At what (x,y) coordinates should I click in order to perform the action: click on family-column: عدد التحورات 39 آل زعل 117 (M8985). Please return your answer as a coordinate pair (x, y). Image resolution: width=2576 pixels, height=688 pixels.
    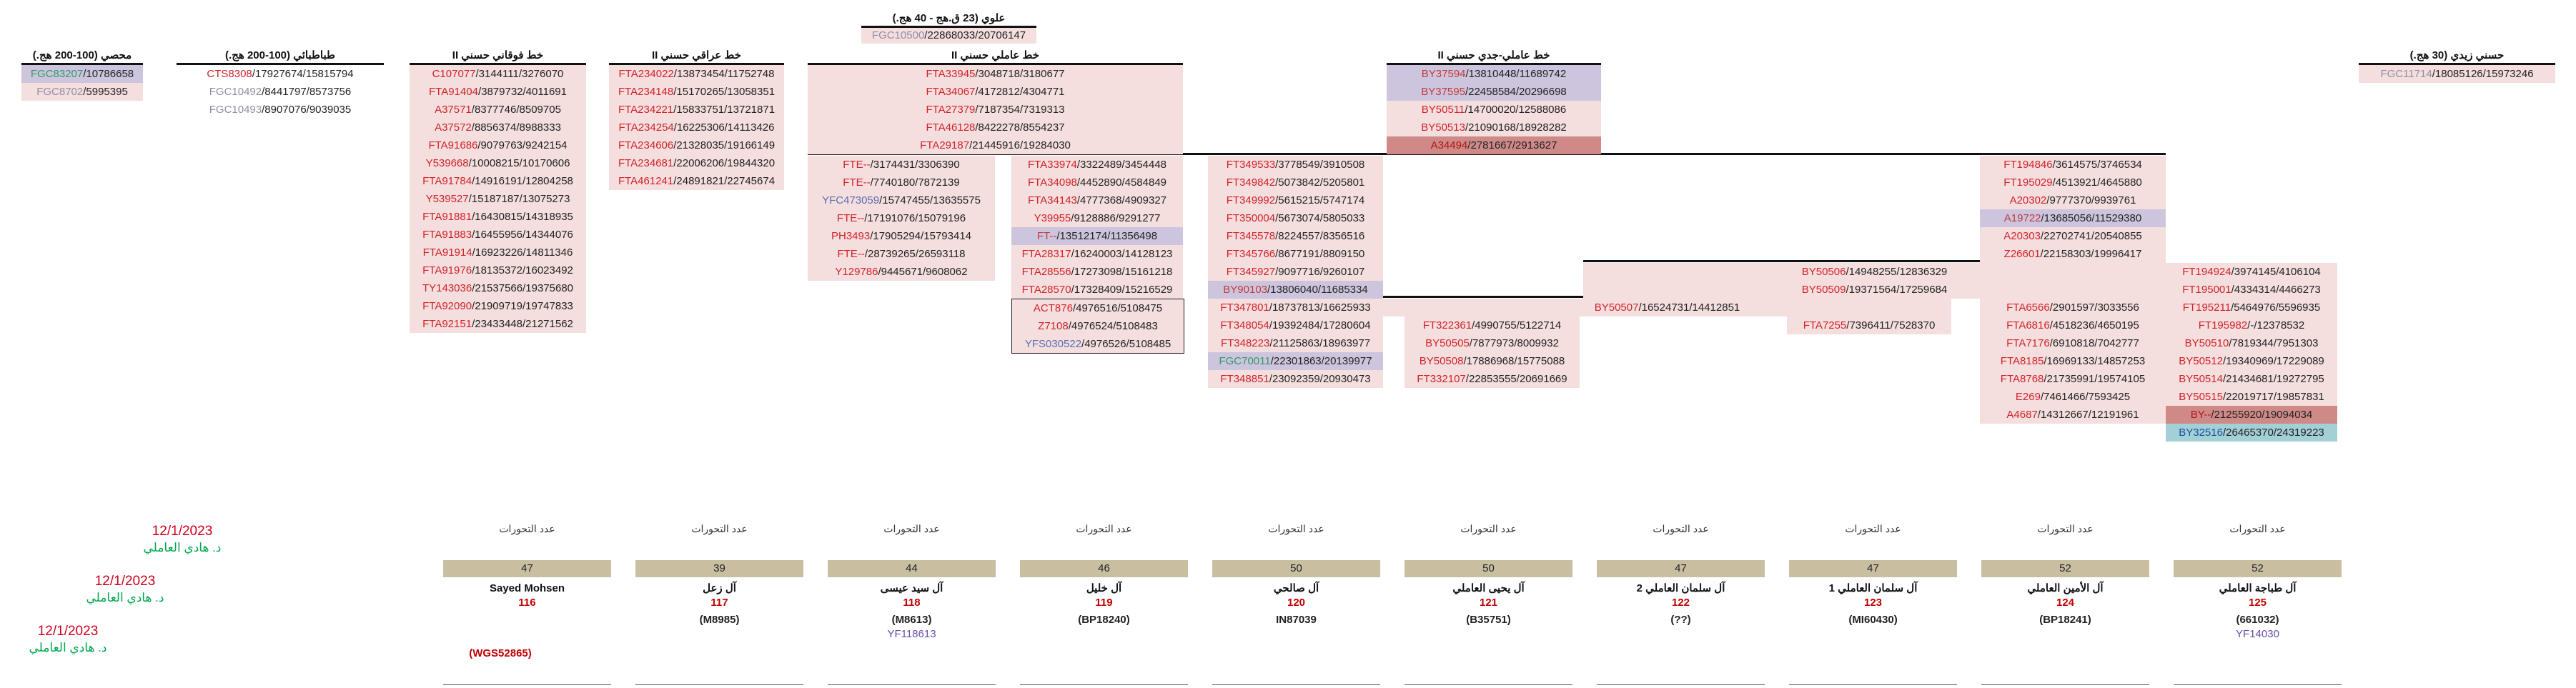
    Looking at the image, I should click on (719, 604).